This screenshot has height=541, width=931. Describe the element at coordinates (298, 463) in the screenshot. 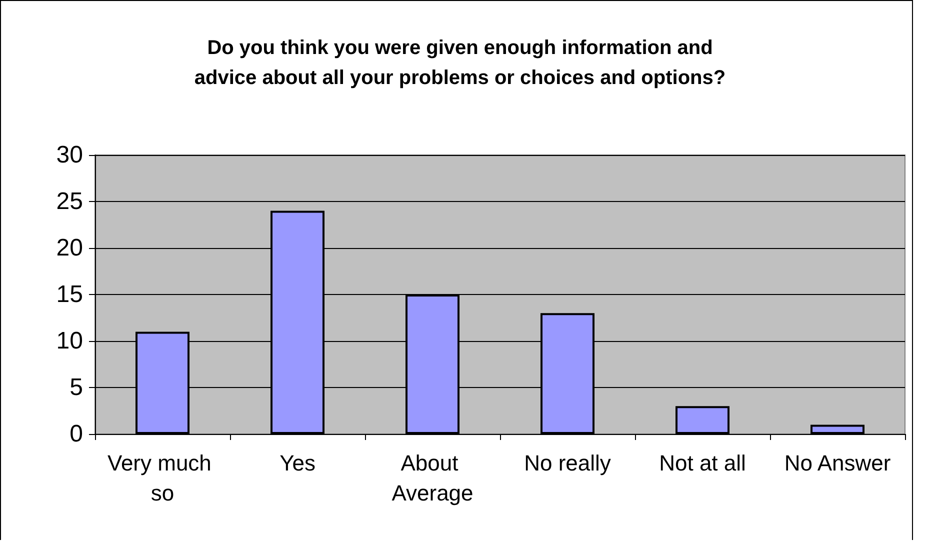

I see `x-tick-label: Yes` at that location.